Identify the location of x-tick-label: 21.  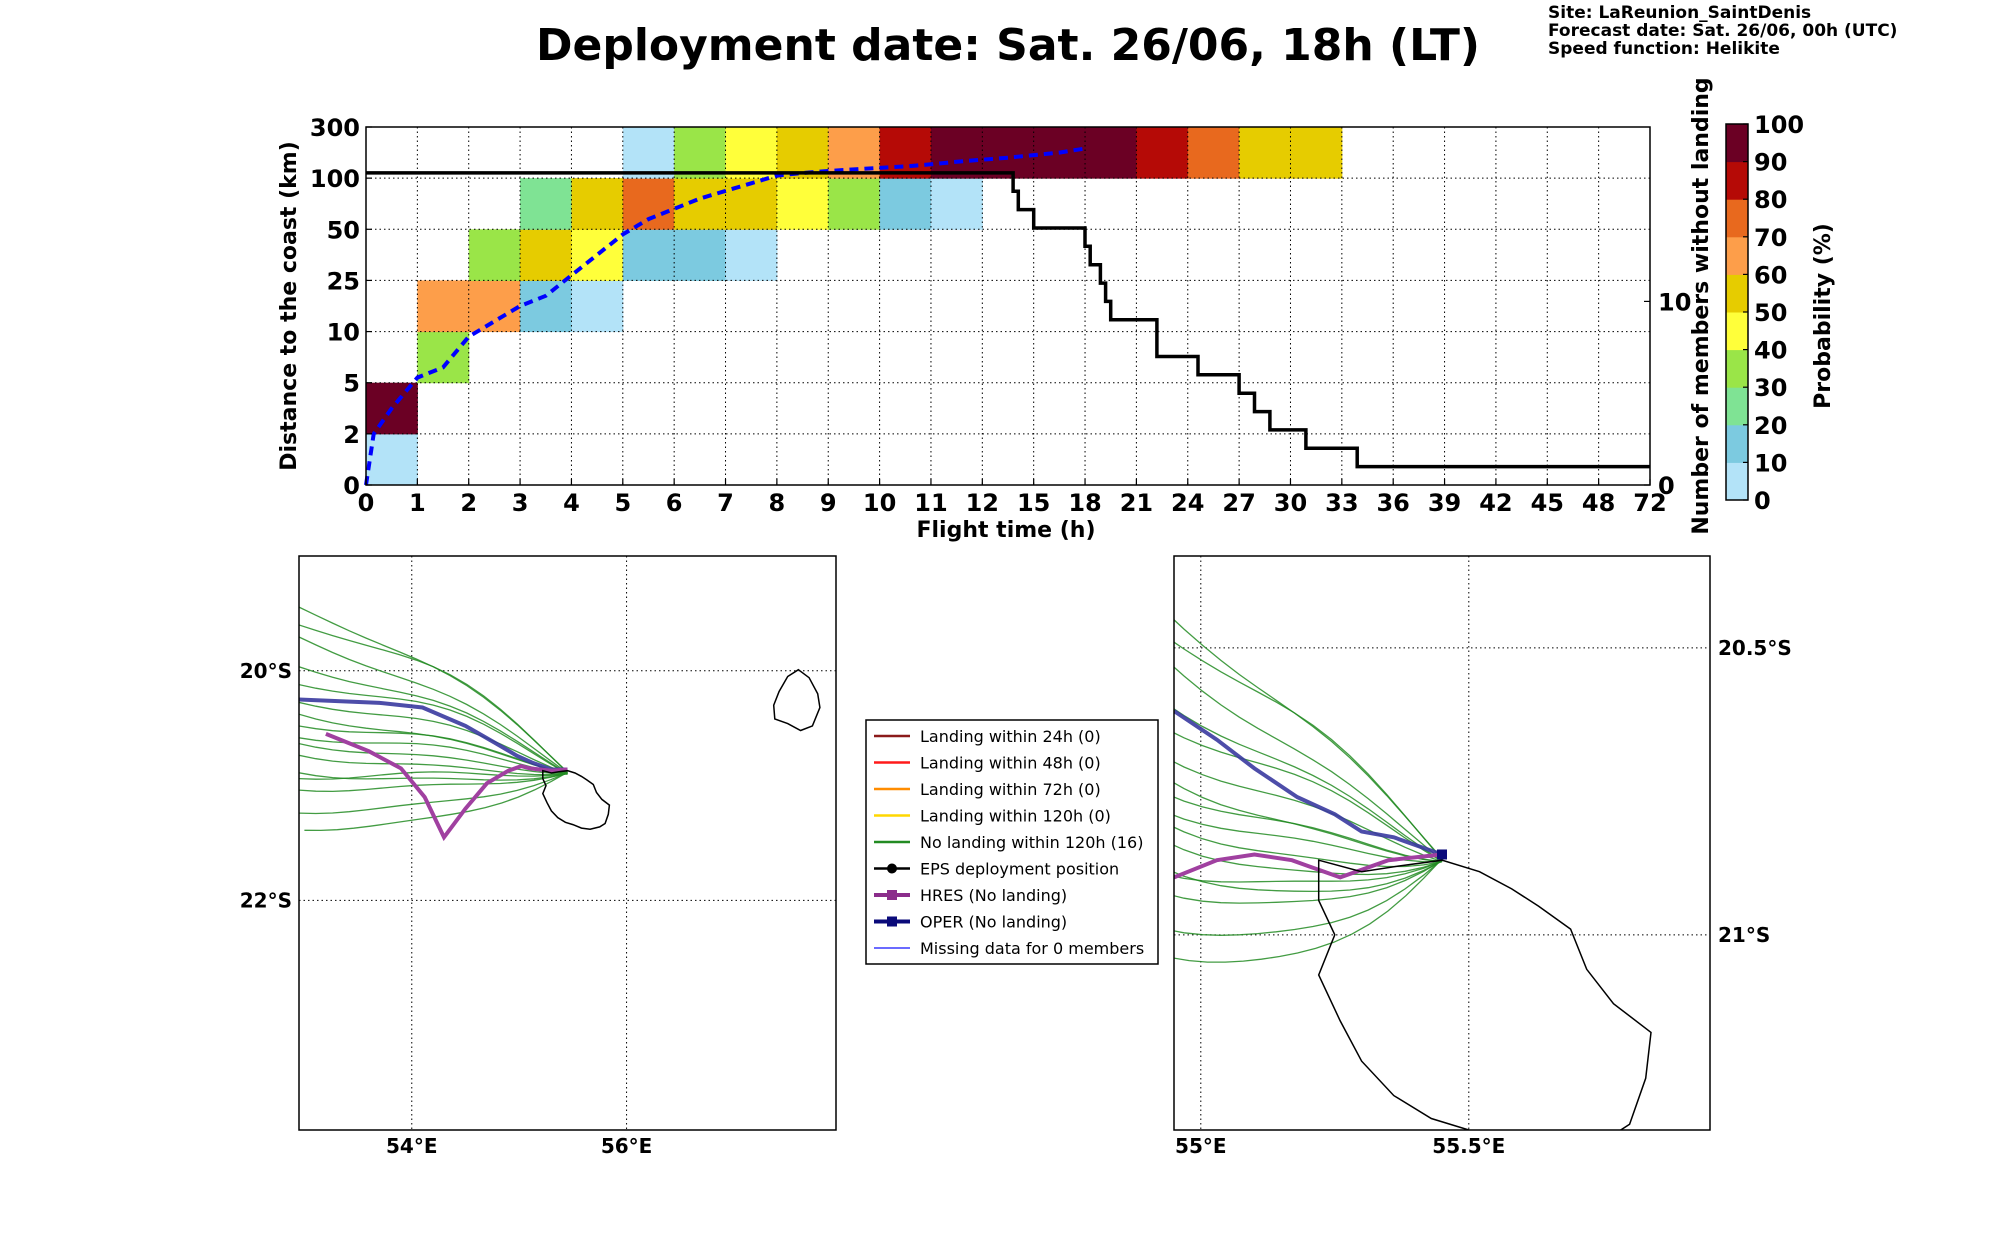
(1136, 503).